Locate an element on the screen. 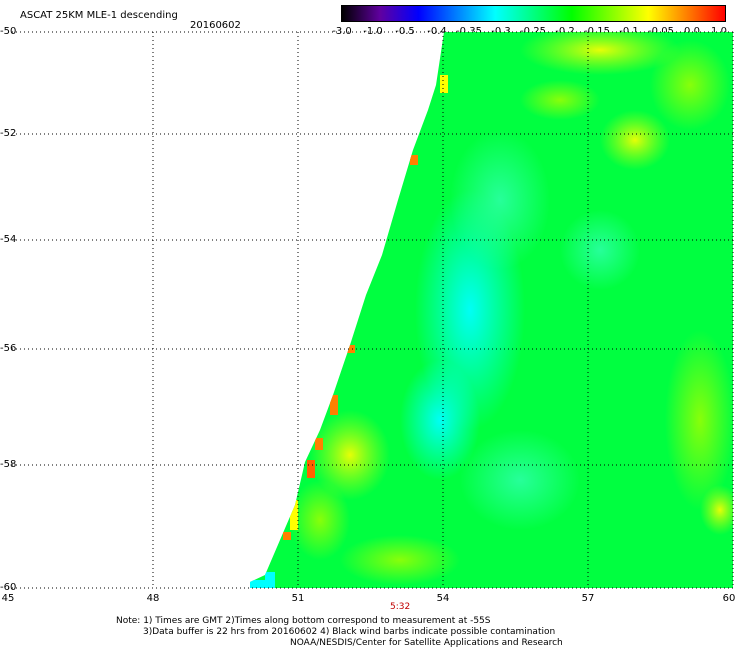  latitude-label: -52 is located at coordinates (8, 133).